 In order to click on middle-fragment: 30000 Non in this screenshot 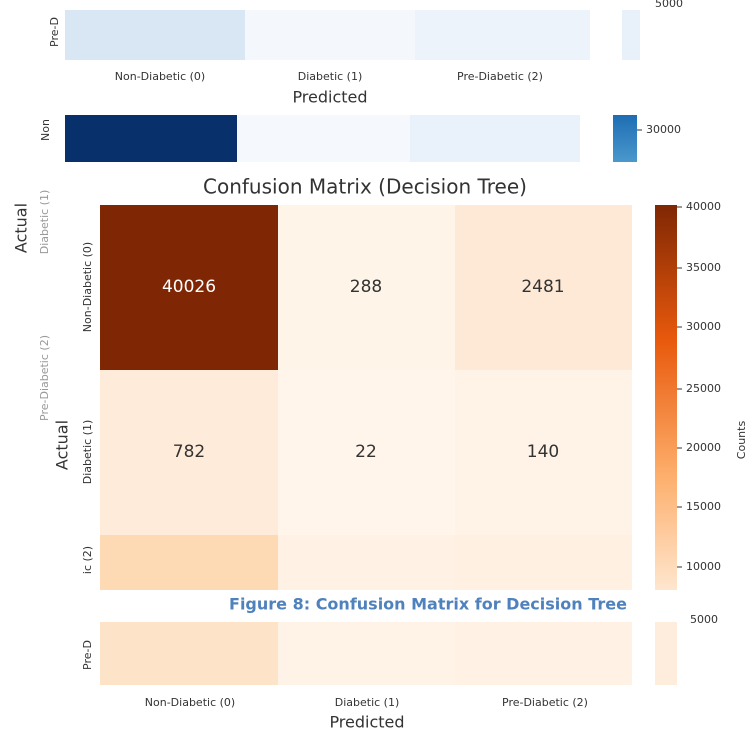, I will do `click(360, 138)`.